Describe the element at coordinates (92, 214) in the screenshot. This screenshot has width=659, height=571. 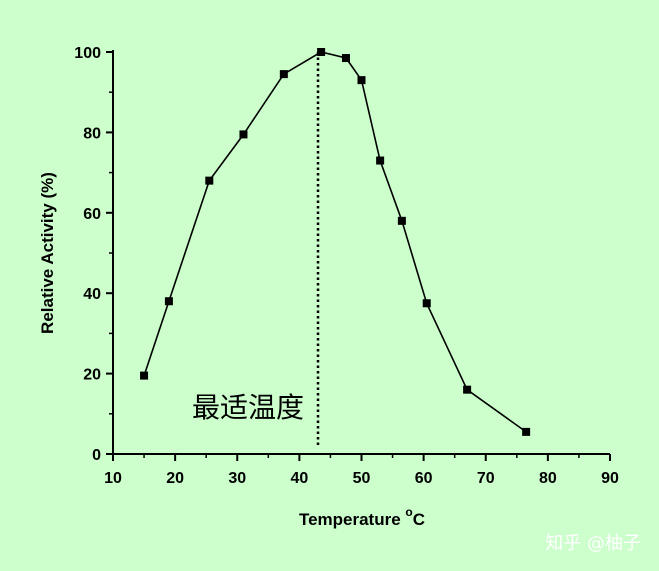
I see `y-tick-label: 60` at that location.